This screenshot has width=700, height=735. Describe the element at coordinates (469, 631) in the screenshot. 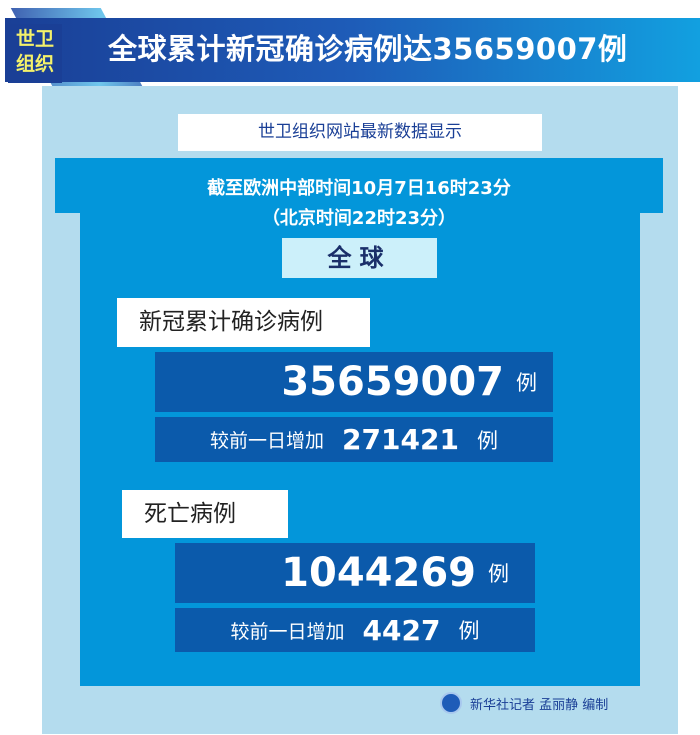

I see `deaths-increase-unit: 例` at that location.